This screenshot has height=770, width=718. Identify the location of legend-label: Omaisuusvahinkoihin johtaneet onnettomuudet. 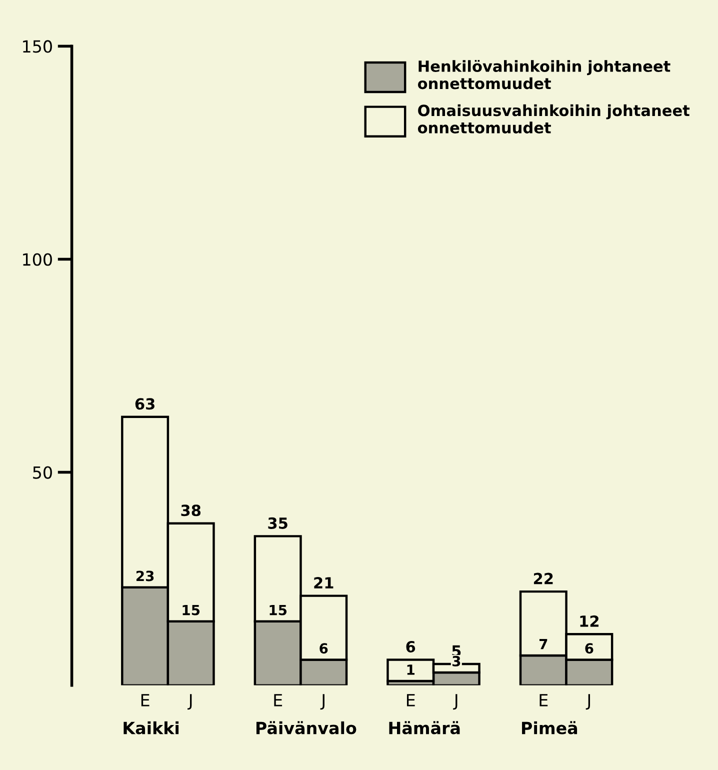
(554, 119).